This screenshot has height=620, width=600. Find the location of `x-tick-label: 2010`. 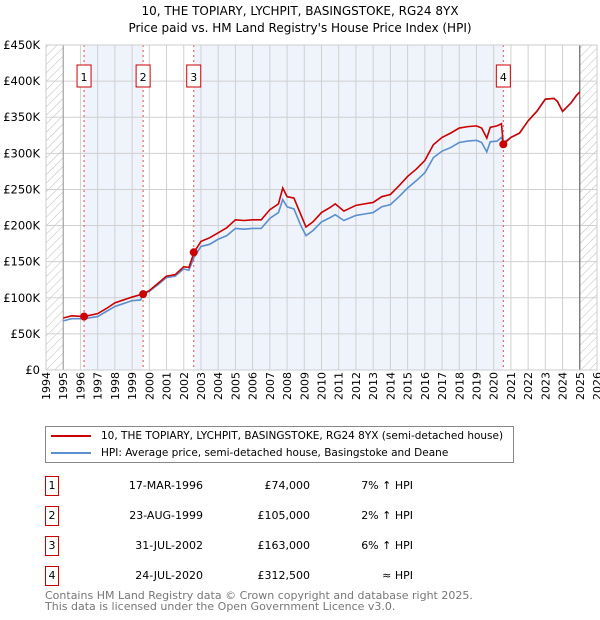

x-tick-label: 2010 is located at coordinates (322, 386).